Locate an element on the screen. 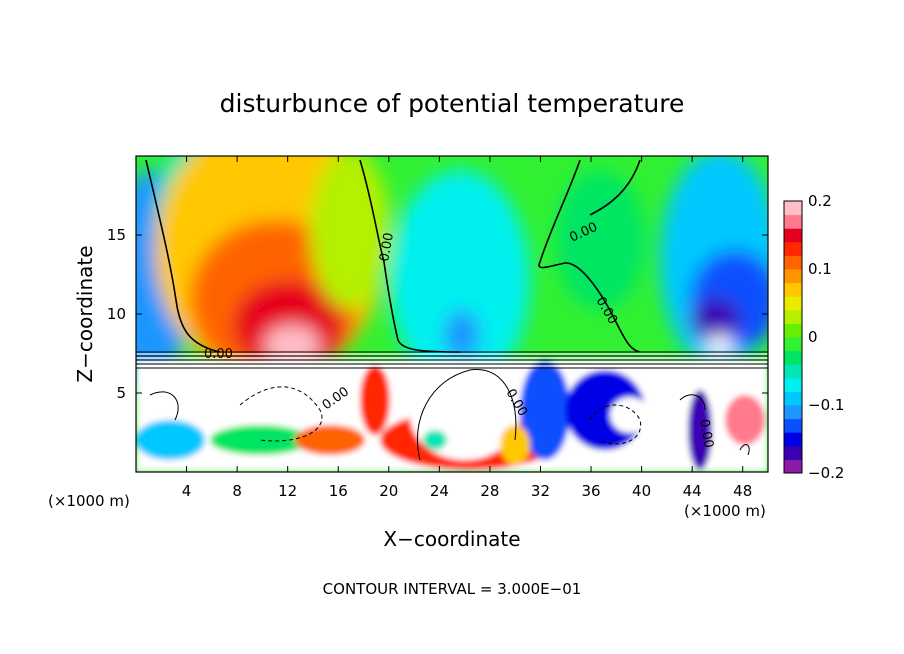 The width and height of the screenshot is (904, 654). y-tick-label: 15 is located at coordinates (116, 235).